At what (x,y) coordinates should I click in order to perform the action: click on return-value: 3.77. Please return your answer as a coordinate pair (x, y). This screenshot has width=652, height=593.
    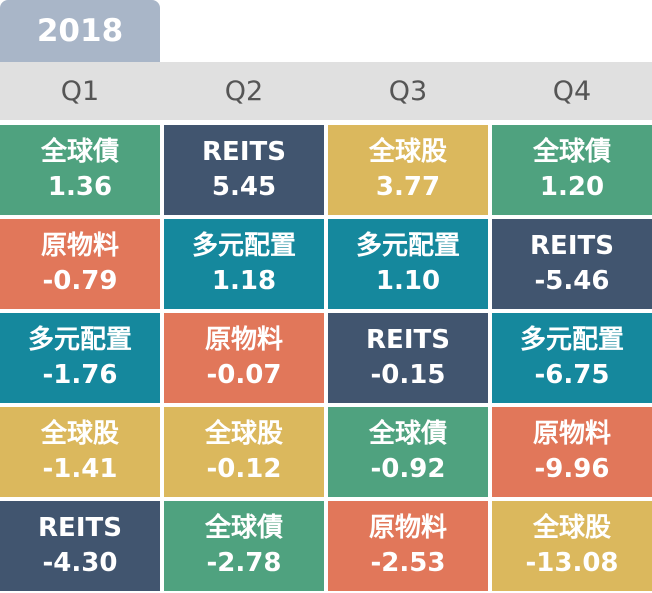
    Looking at the image, I should click on (408, 187).